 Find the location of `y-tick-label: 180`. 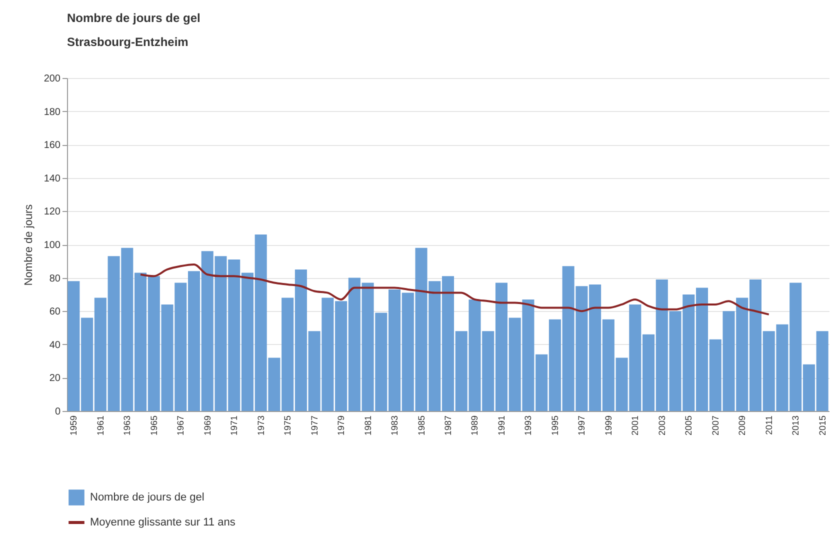

y-tick-label: 180 is located at coordinates (52, 112).